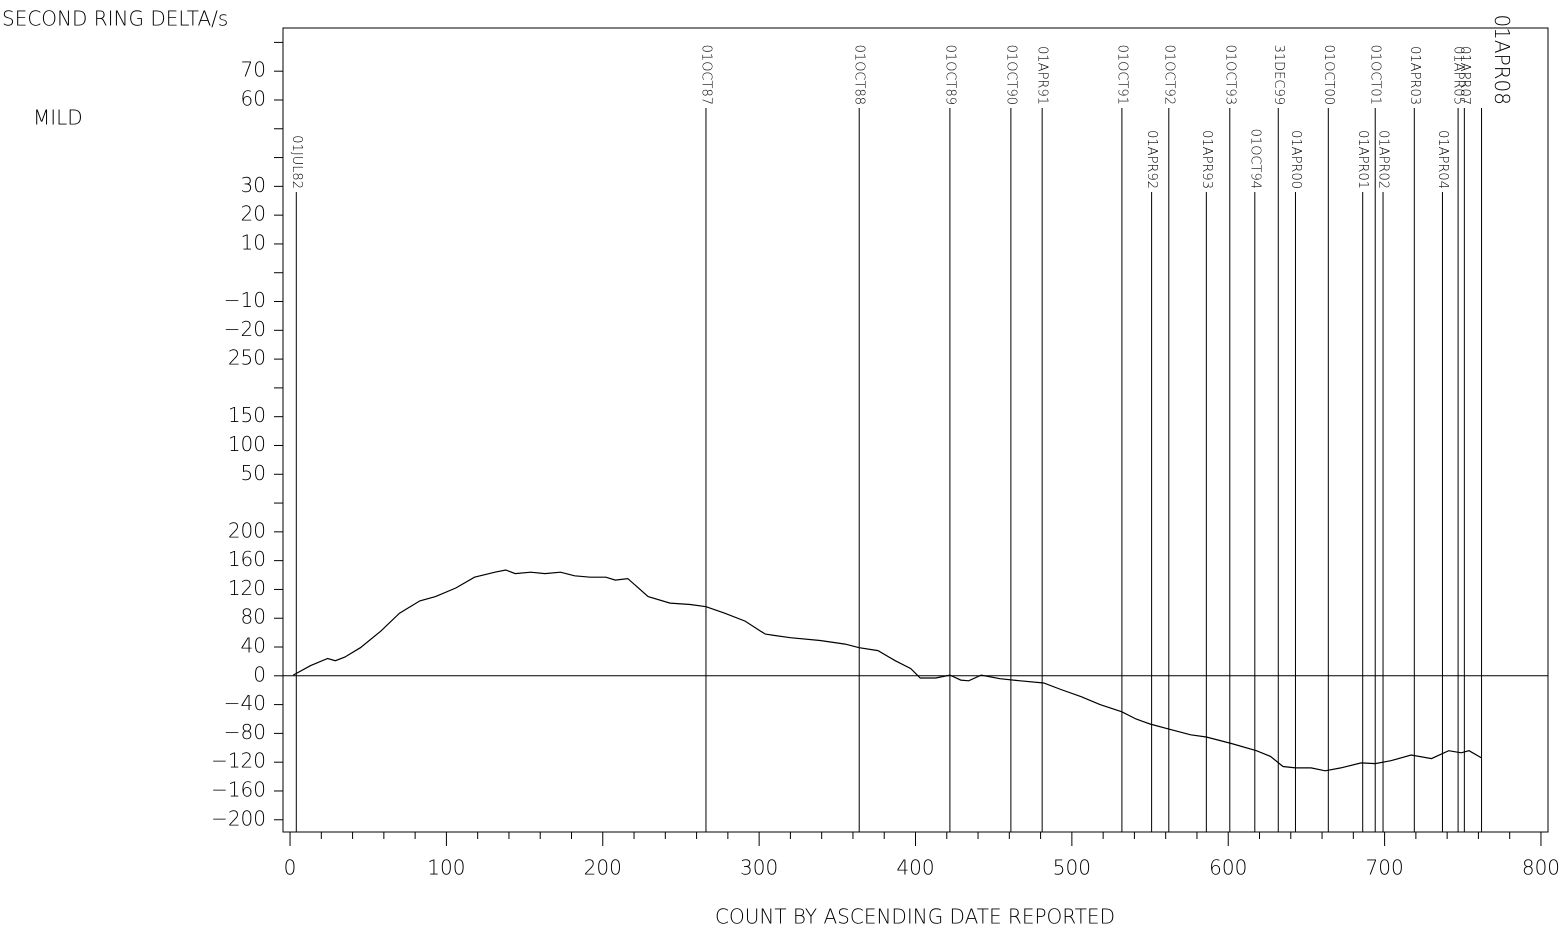 Image resolution: width=1566 pixels, height=932 pixels. Describe the element at coordinates (603, 868) in the screenshot. I see `x-tick-label: 200` at that location.